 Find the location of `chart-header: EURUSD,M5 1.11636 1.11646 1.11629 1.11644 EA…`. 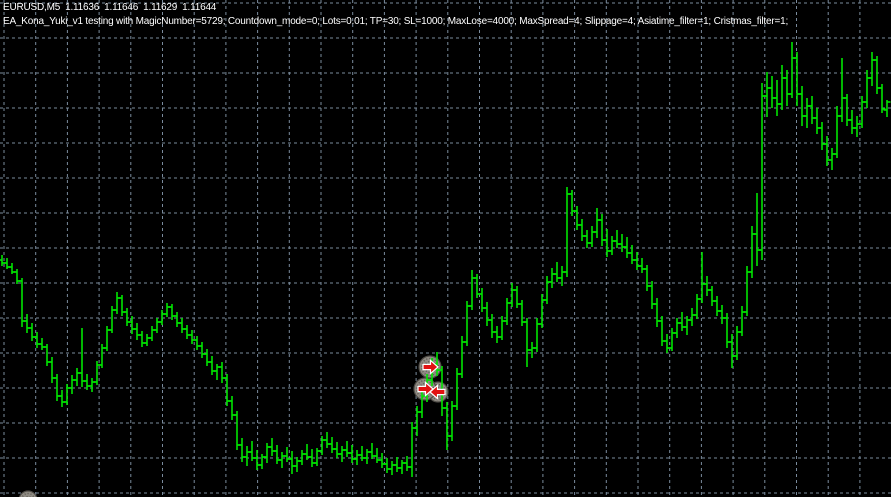

chart-header: EURUSD,M5 1.11636 1.11646 1.11629 1.11644 EA… is located at coordinates (395, 14).